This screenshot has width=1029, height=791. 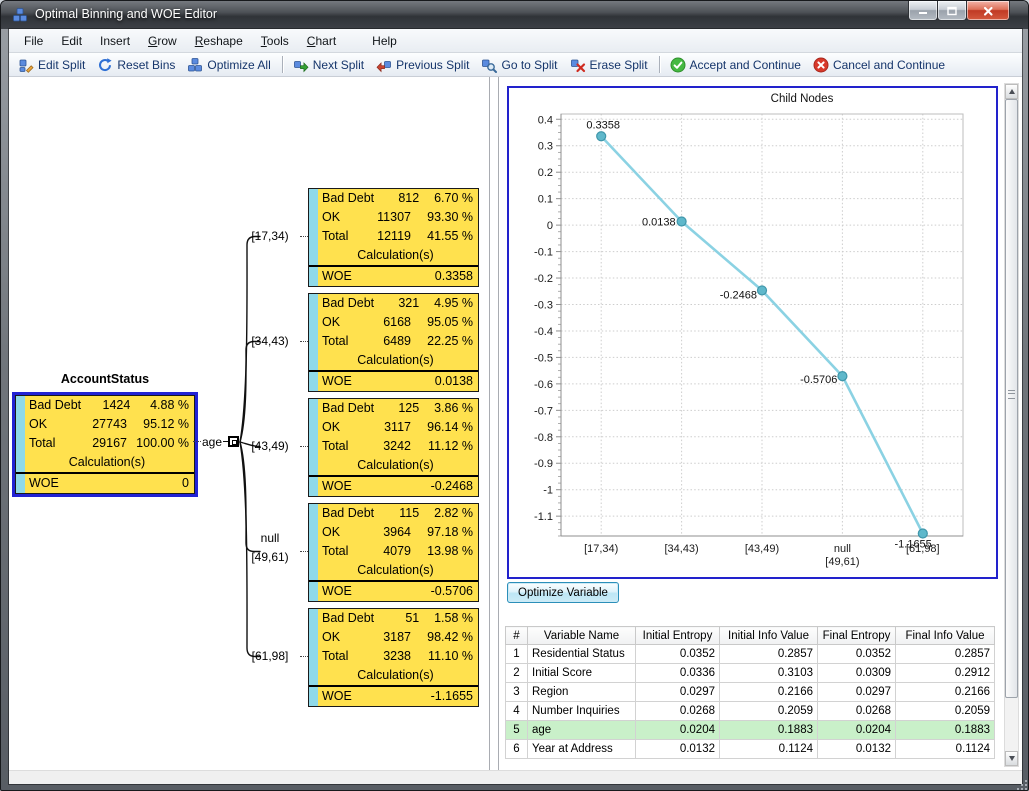 What do you see at coordinates (923, 11) in the screenshot?
I see `minimize-button` at bounding box center [923, 11].